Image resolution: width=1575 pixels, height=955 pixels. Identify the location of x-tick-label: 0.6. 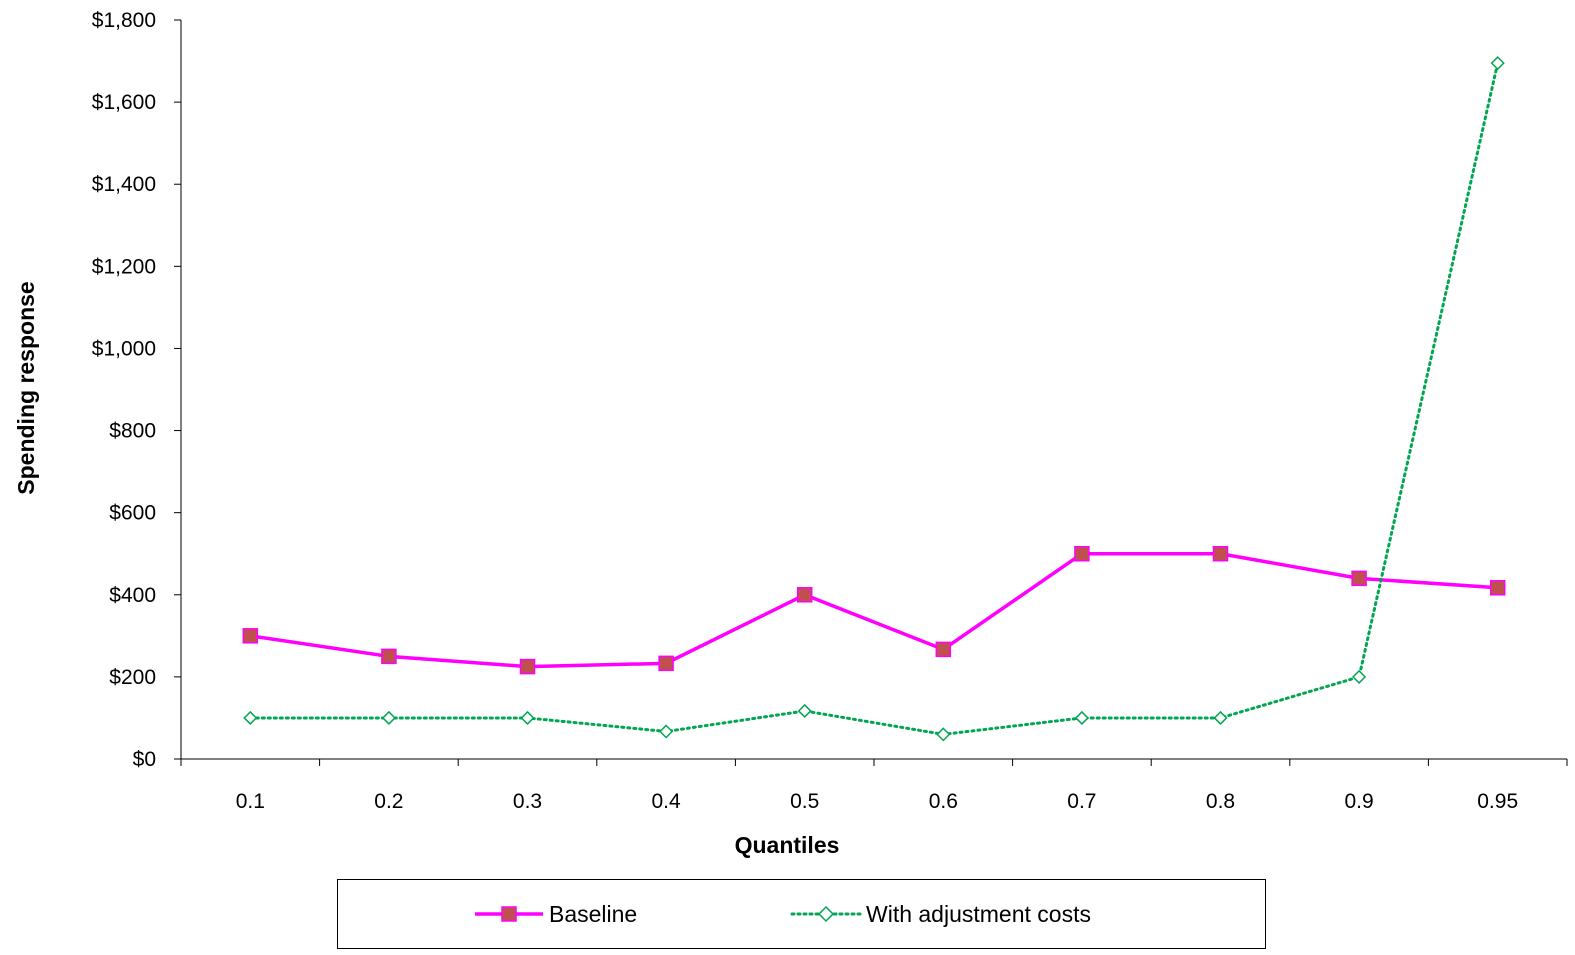
(943, 801).